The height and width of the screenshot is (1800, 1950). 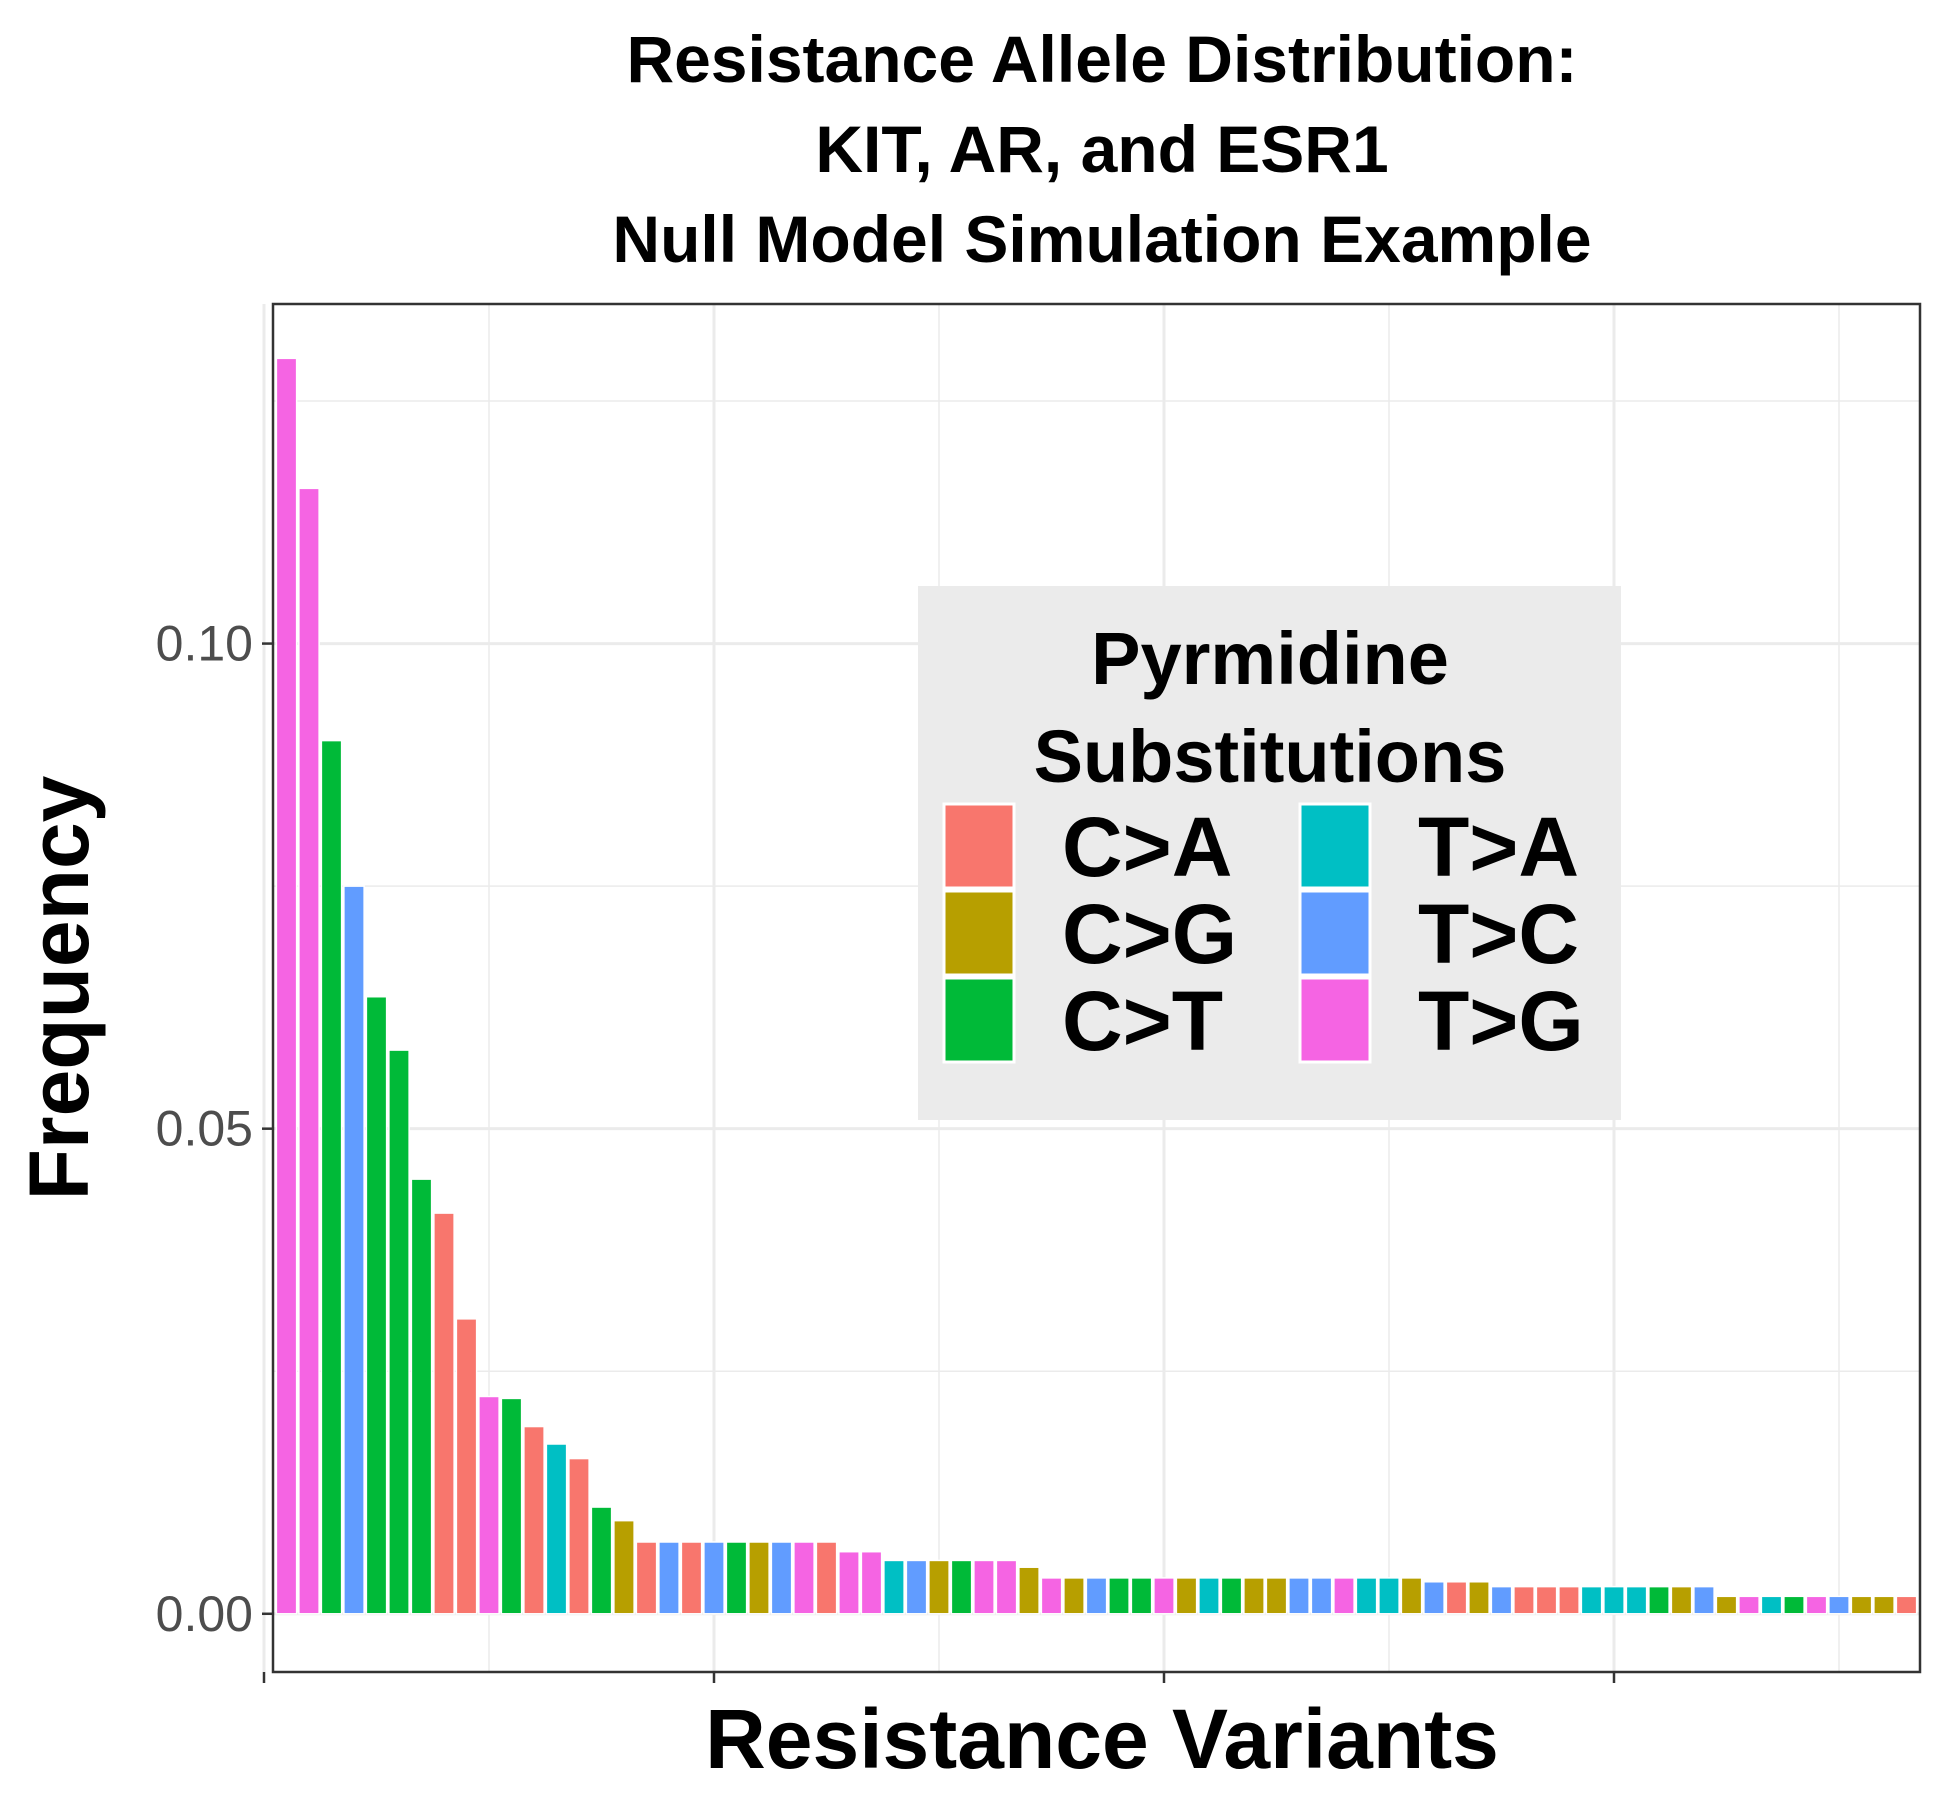 What do you see at coordinates (1149, 934) in the screenshot?
I see `legend-label: C>G` at bounding box center [1149, 934].